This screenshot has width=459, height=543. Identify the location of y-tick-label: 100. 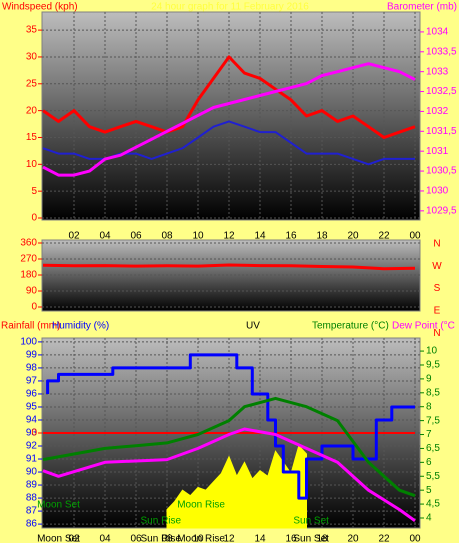
(28, 342).